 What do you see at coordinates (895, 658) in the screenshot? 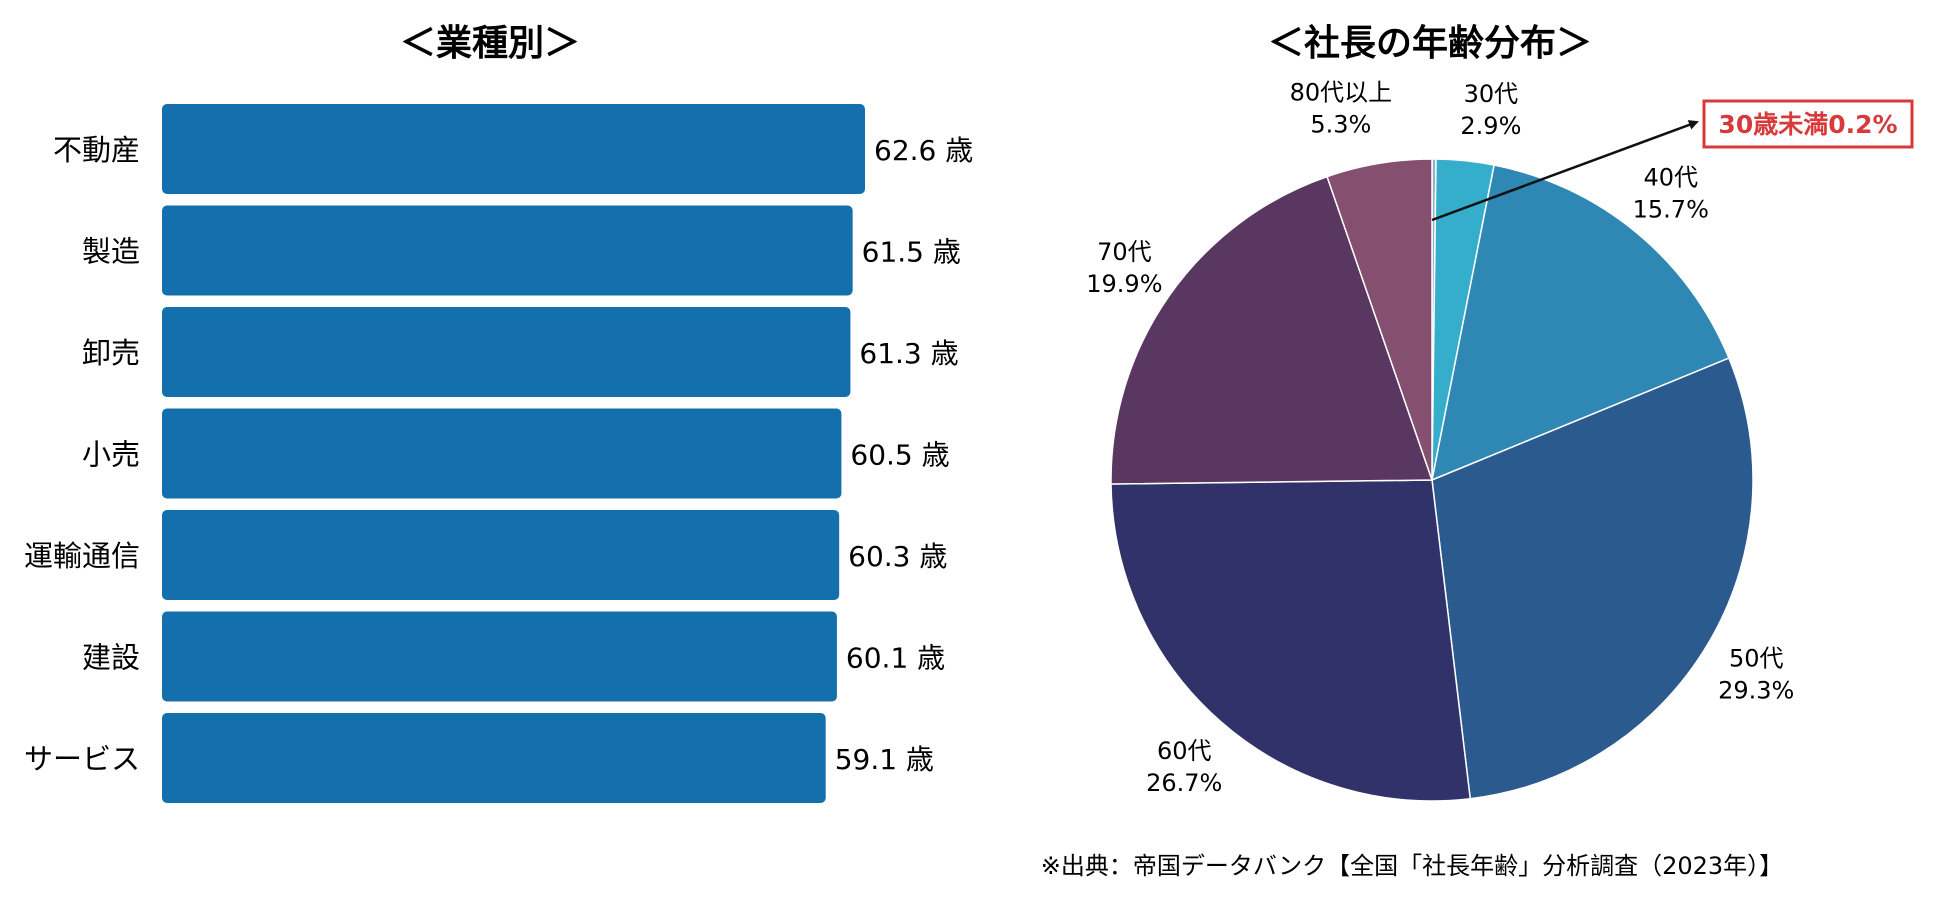
I see `bar-value-label: 60.1 歳` at bounding box center [895, 658].